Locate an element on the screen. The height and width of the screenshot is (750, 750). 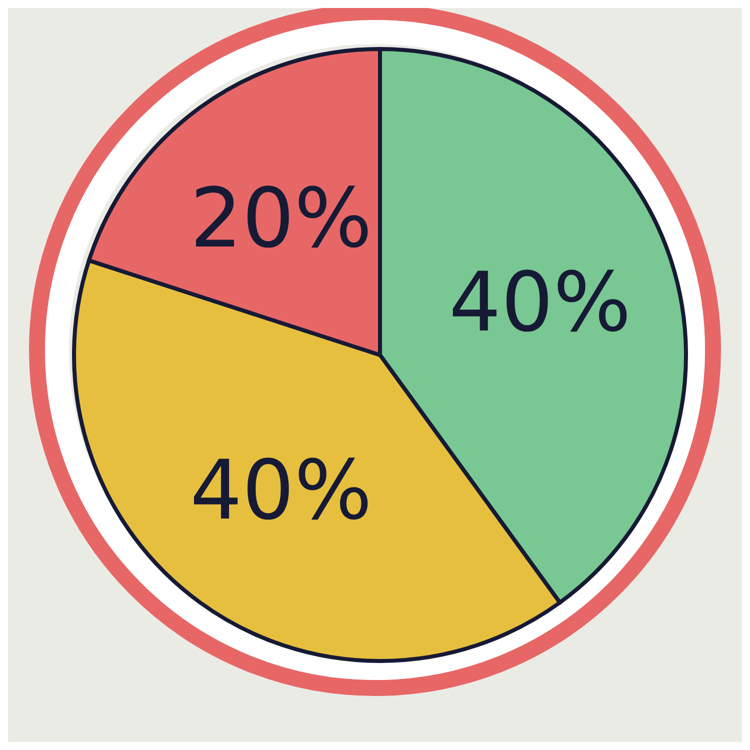
data-label: 20% is located at coordinates (281, 218).